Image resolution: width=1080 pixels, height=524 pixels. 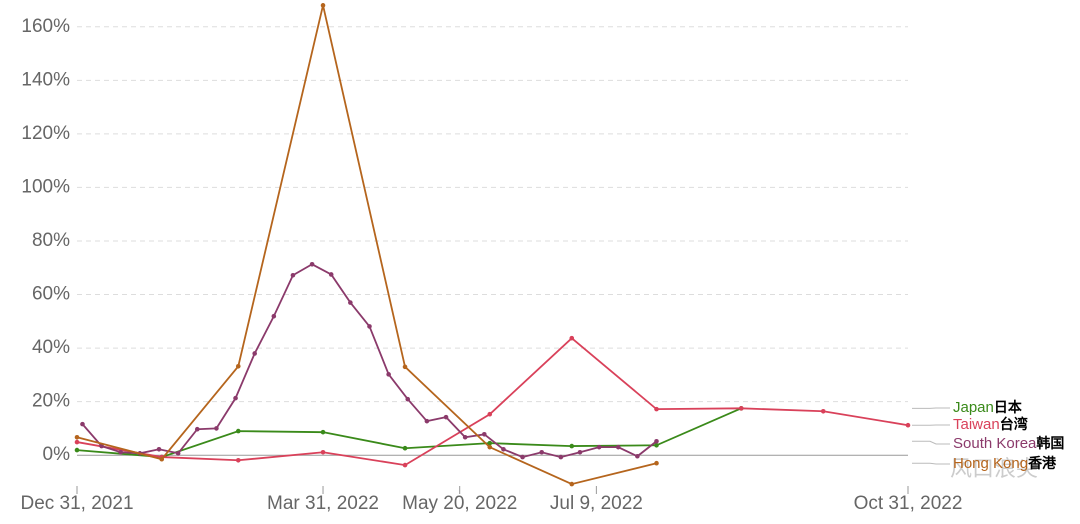 I want to click on x-tick-label: Jul 9, 2022, so click(x=596, y=503).